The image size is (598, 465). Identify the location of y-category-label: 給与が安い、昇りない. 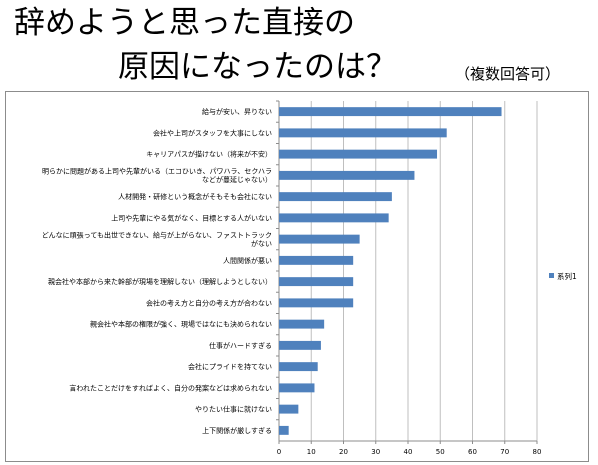
(237, 111).